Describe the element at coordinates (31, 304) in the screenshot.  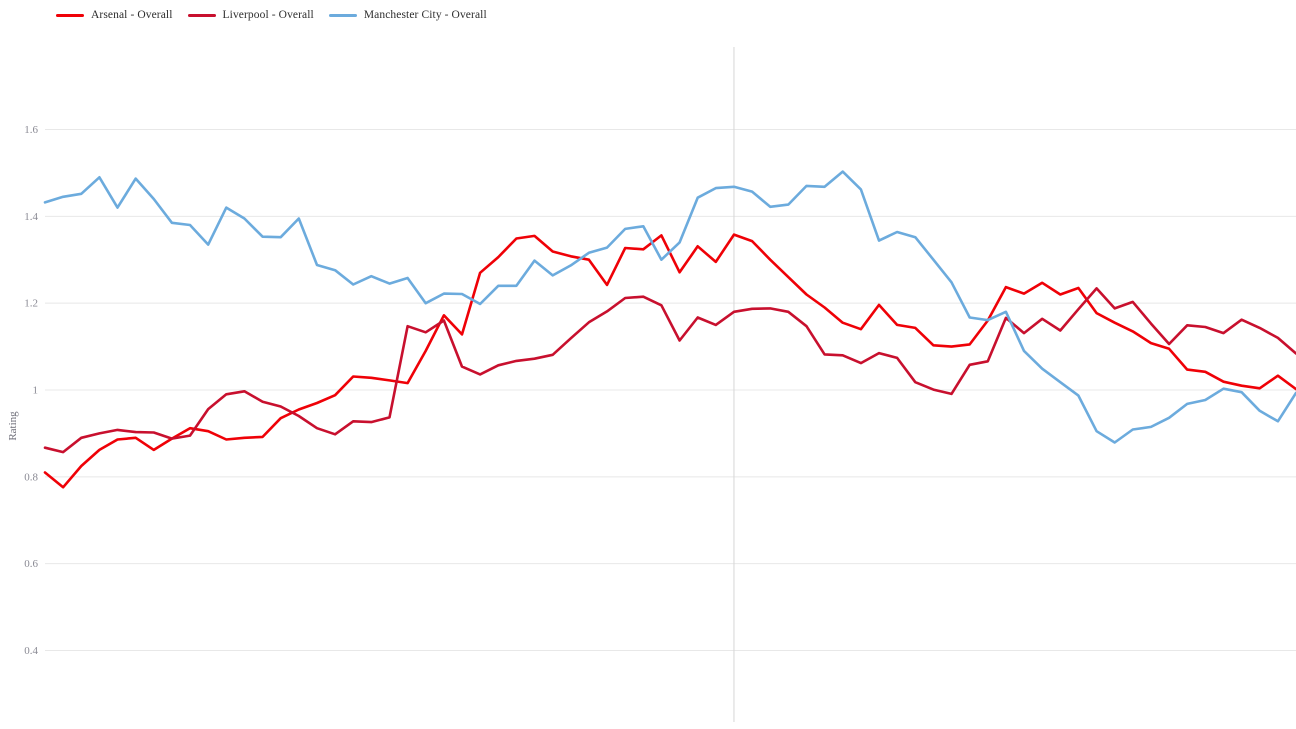
I see `y-tick-label: 1.2` at that location.